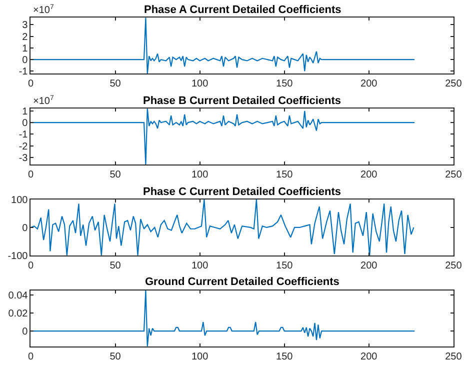 The image size is (474, 366). What do you see at coordinates (18, 256) in the screenshot?
I see `y-tick-label: -100` at bounding box center [18, 256].